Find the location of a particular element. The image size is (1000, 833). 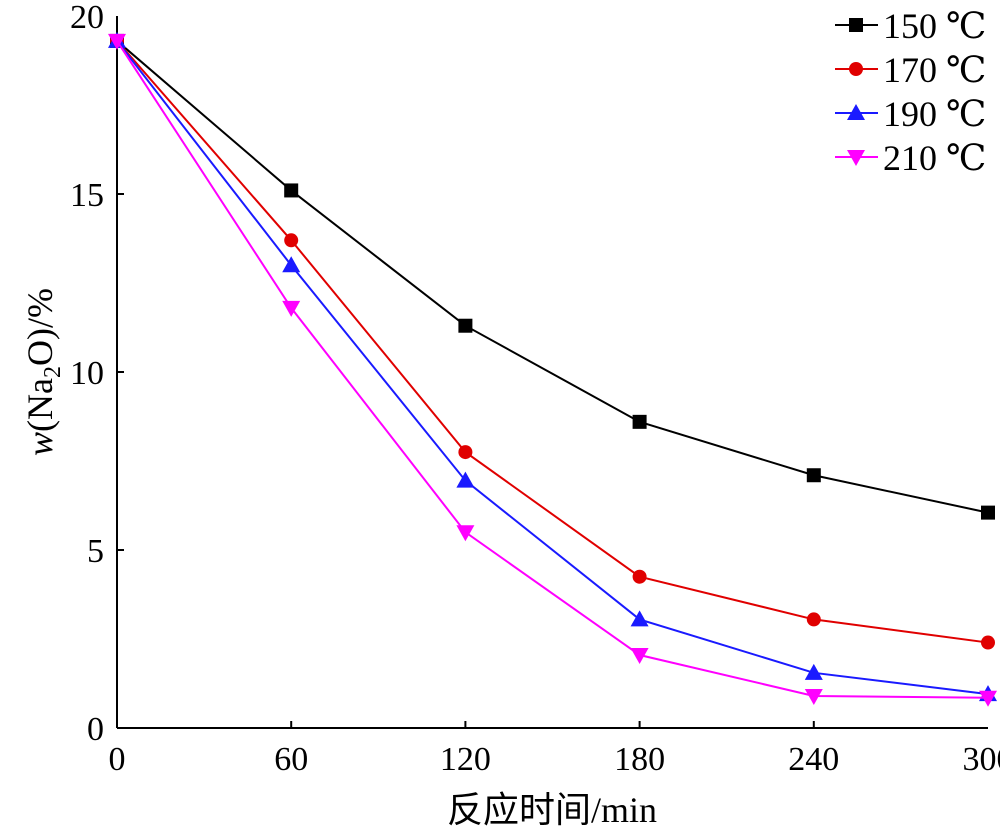

y-axis-title: w(Na2O)/% is located at coordinates (43, 372).